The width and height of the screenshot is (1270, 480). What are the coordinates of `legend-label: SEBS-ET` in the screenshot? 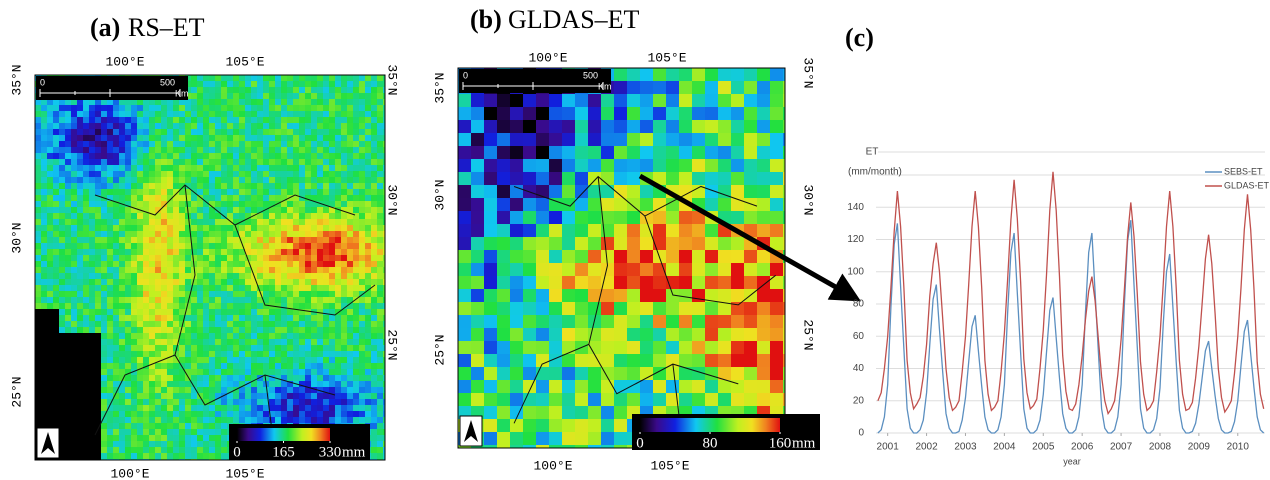 It's located at (1243, 171).